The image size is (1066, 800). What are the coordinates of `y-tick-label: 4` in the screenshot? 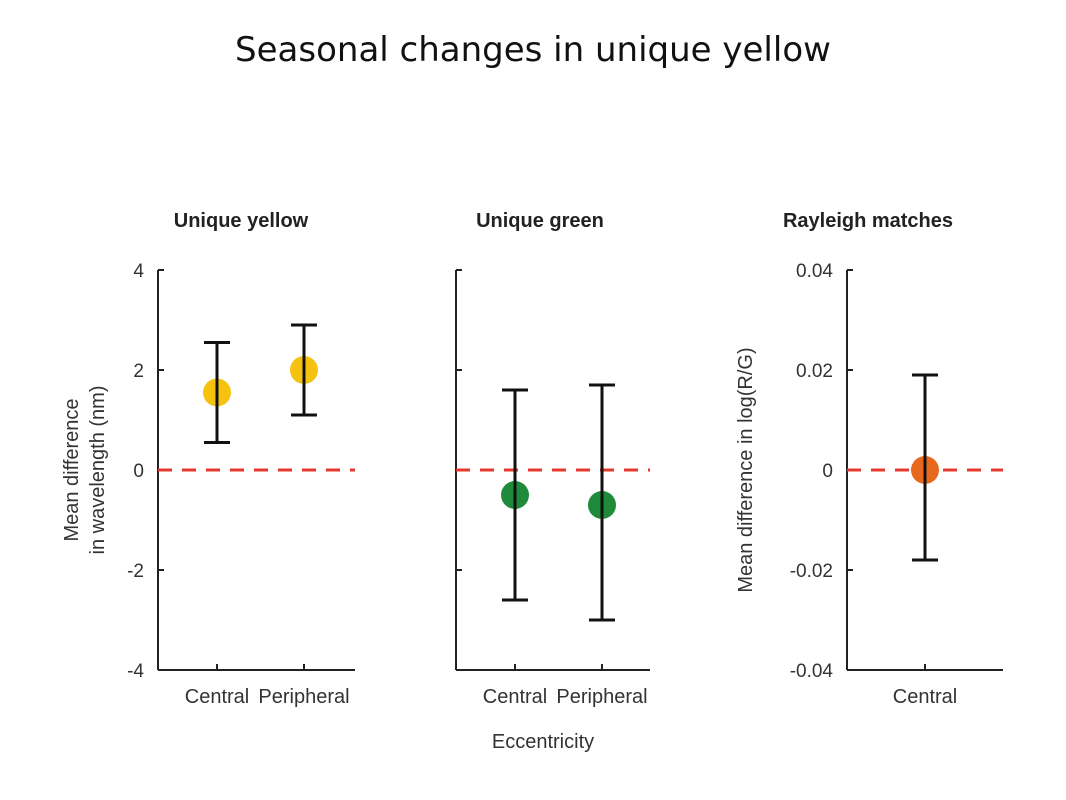 It's located at (138, 271).